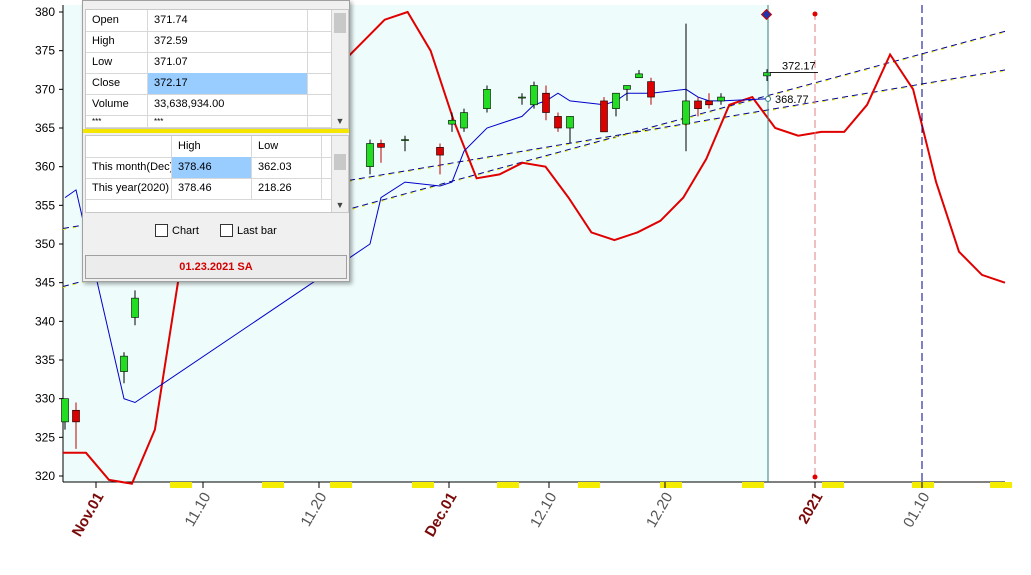  What do you see at coordinates (799, 67) in the screenshot?
I see `last-close-label: 372.17` at bounding box center [799, 67].